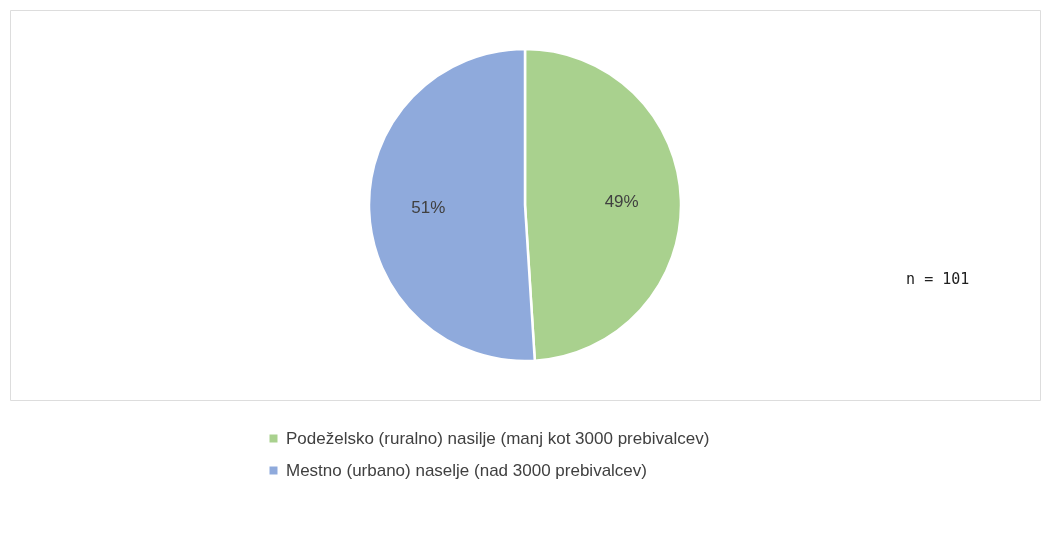  I want to click on text: n = 101, so click(938, 279).